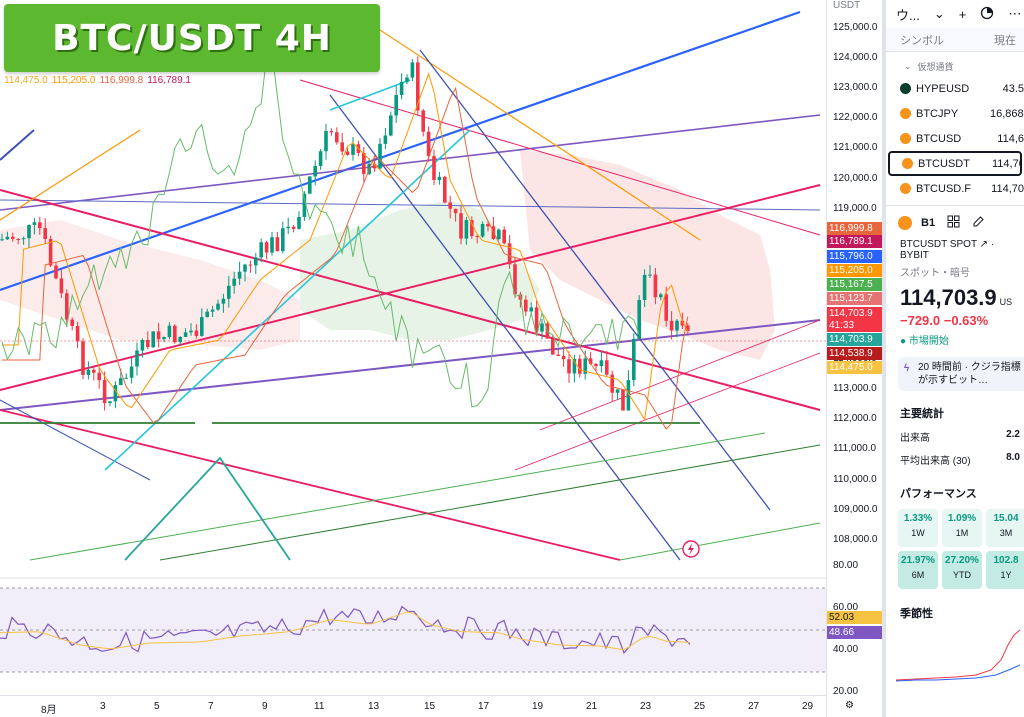 Image resolution: width=1024 pixels, height=717 pixels. Describe the element at coordinates (17, 145) in the screenshot. I see `trendline-blue-left` at that location.